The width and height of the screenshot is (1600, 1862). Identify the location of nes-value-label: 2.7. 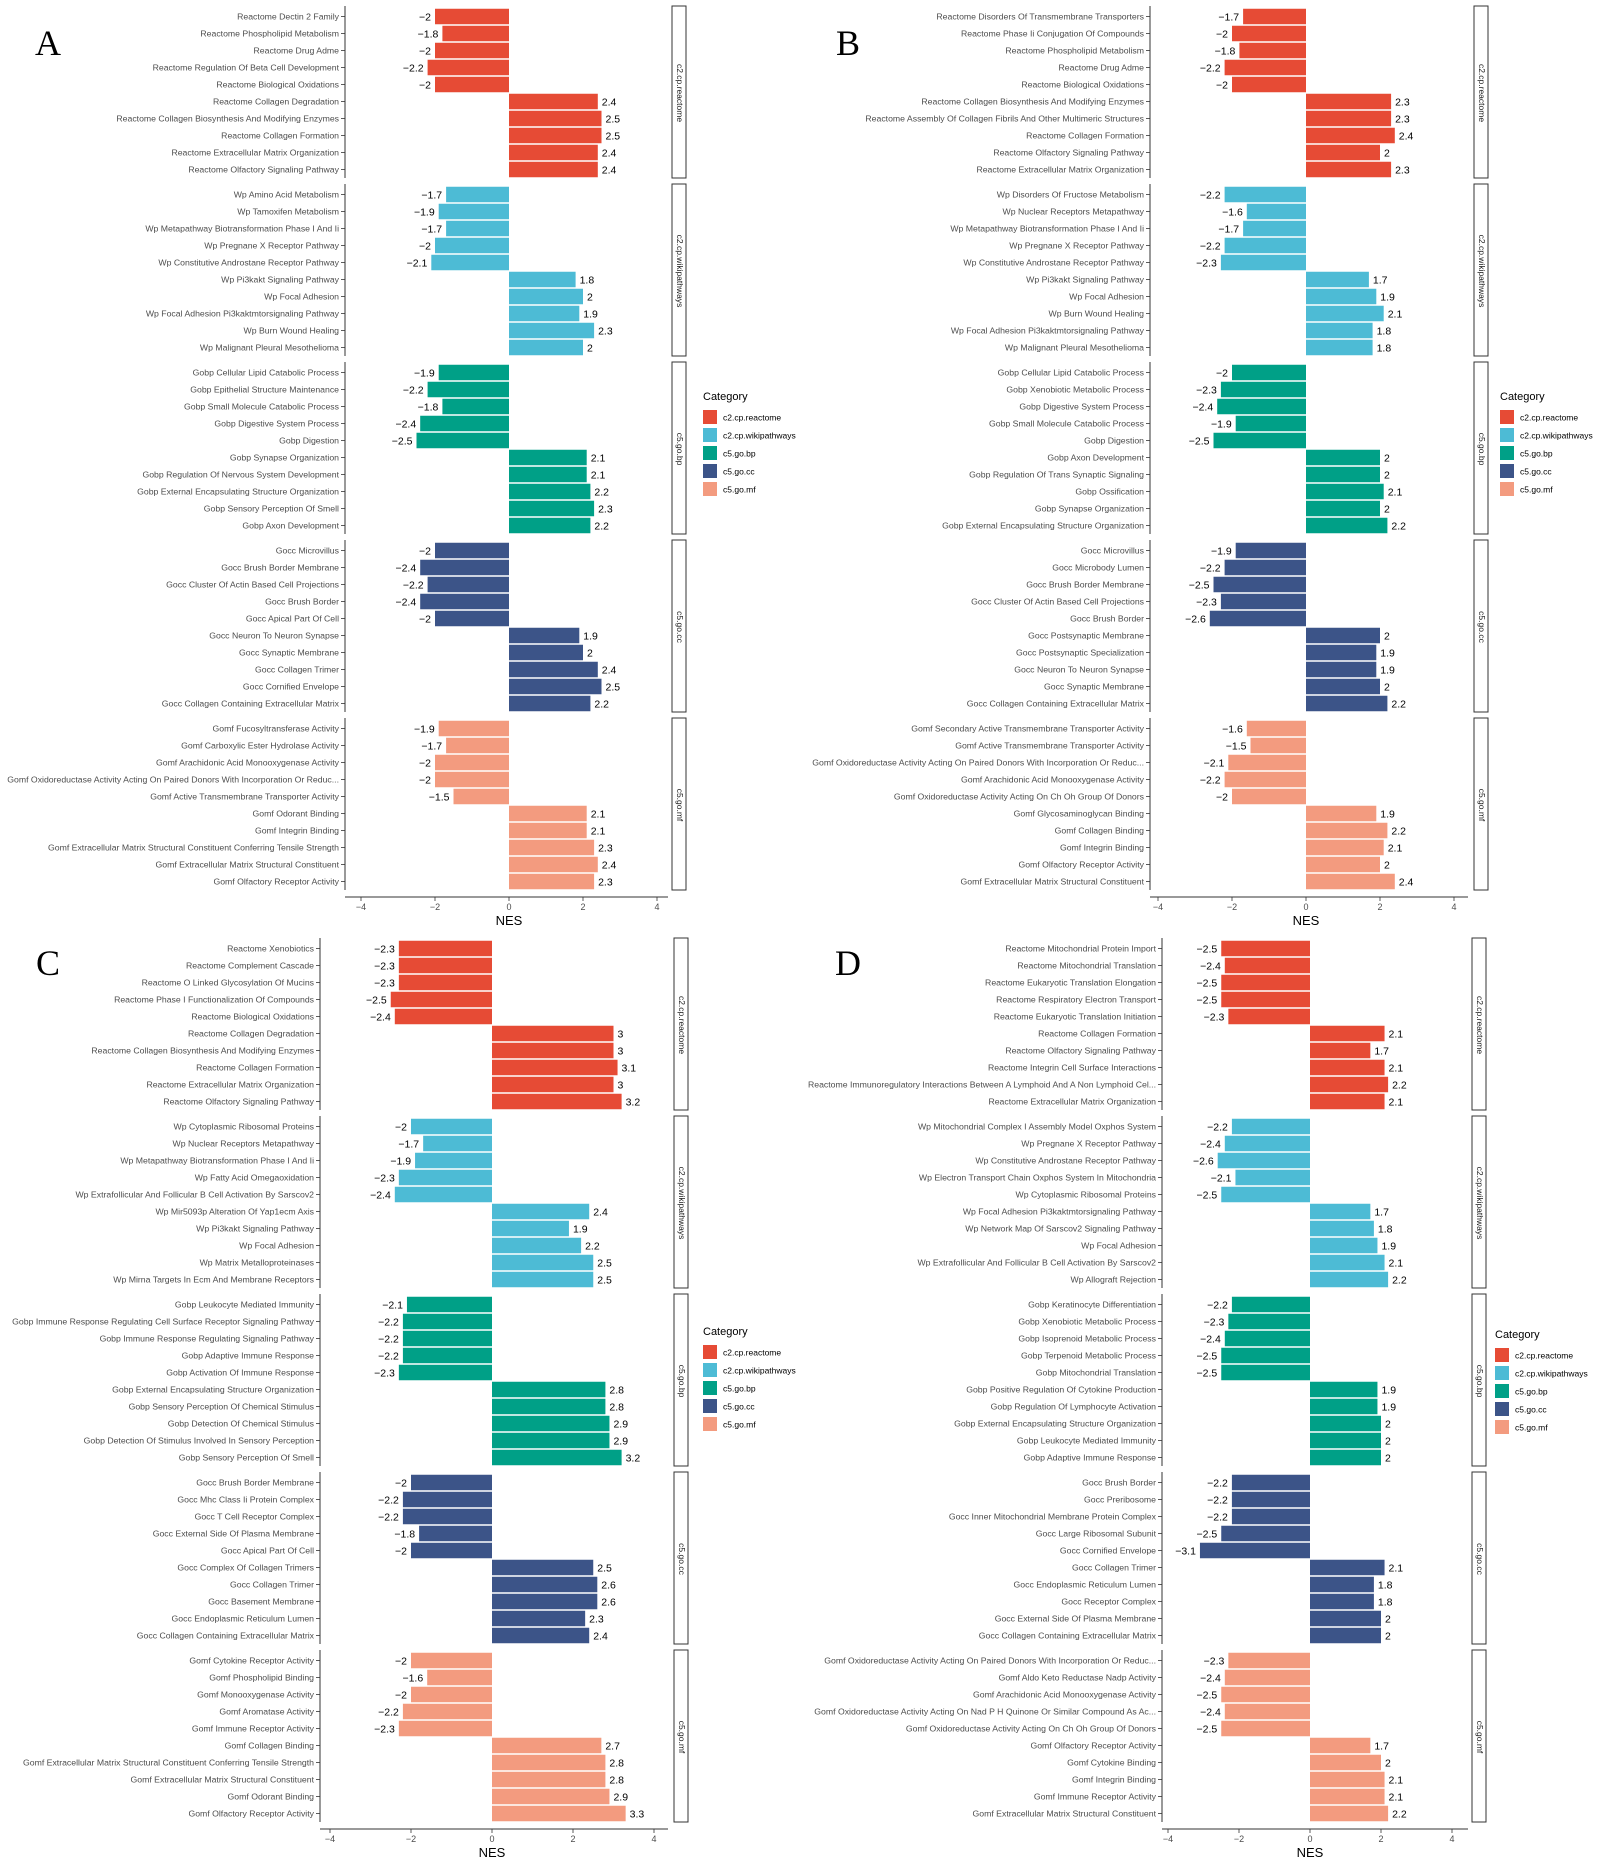
(612, 1747).